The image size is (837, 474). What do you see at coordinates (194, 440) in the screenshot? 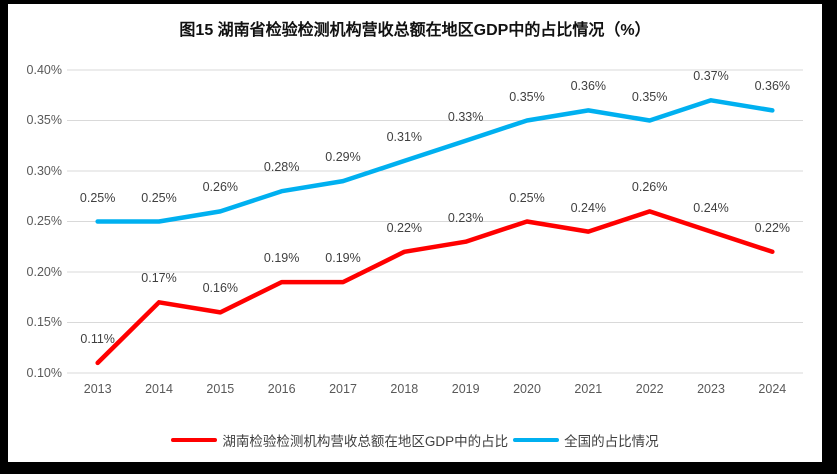
I see `legend-key-hunan-line` at bounding box center [194, 440].